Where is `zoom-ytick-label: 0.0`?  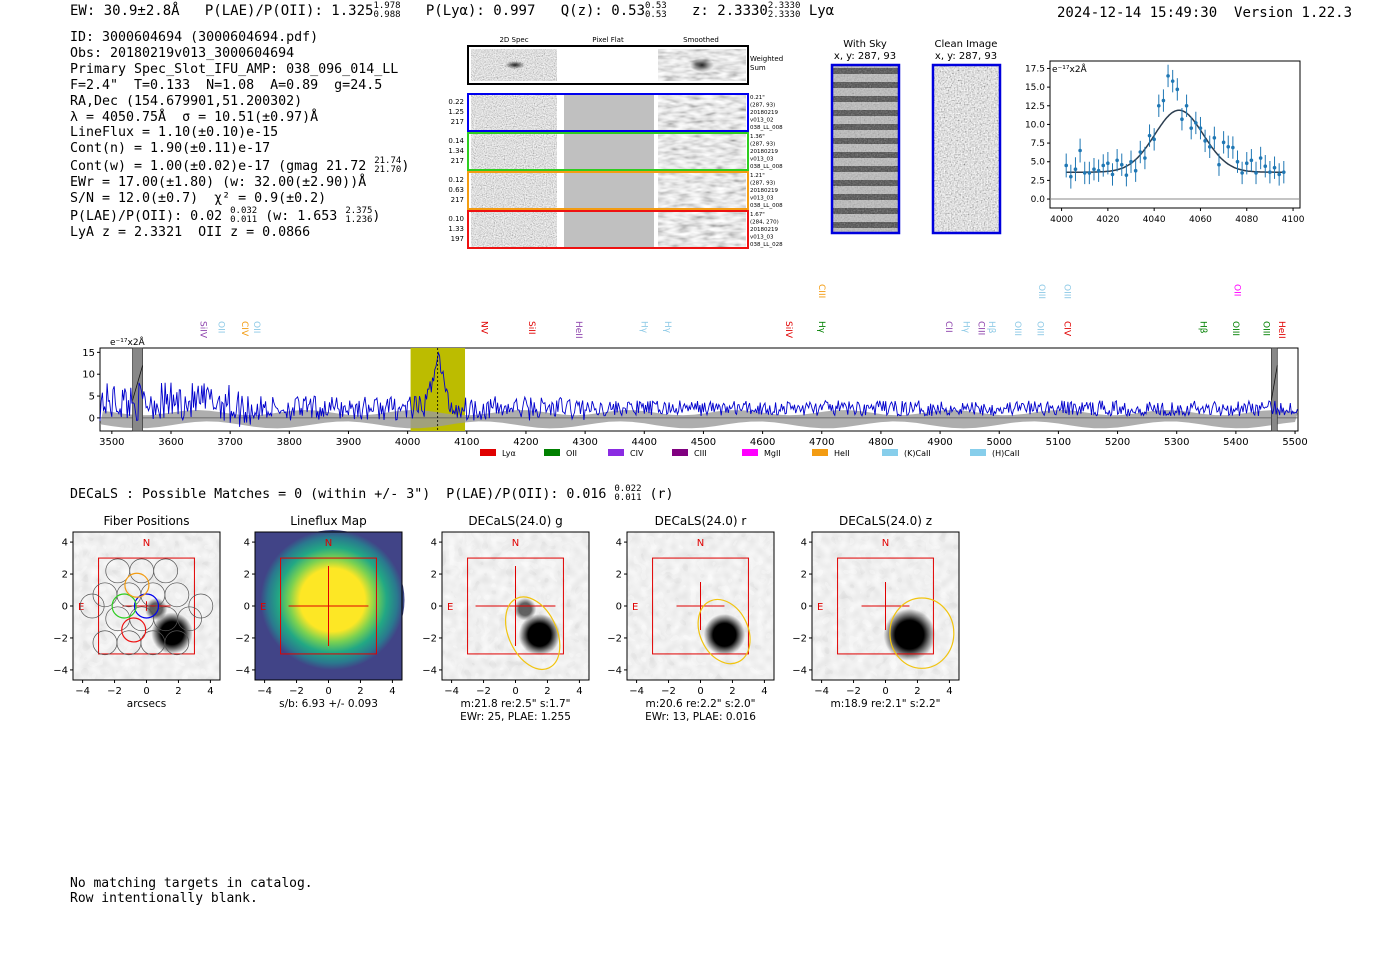
zoom-ytick-label: 0.0 is located at coordinates (1038, 200).